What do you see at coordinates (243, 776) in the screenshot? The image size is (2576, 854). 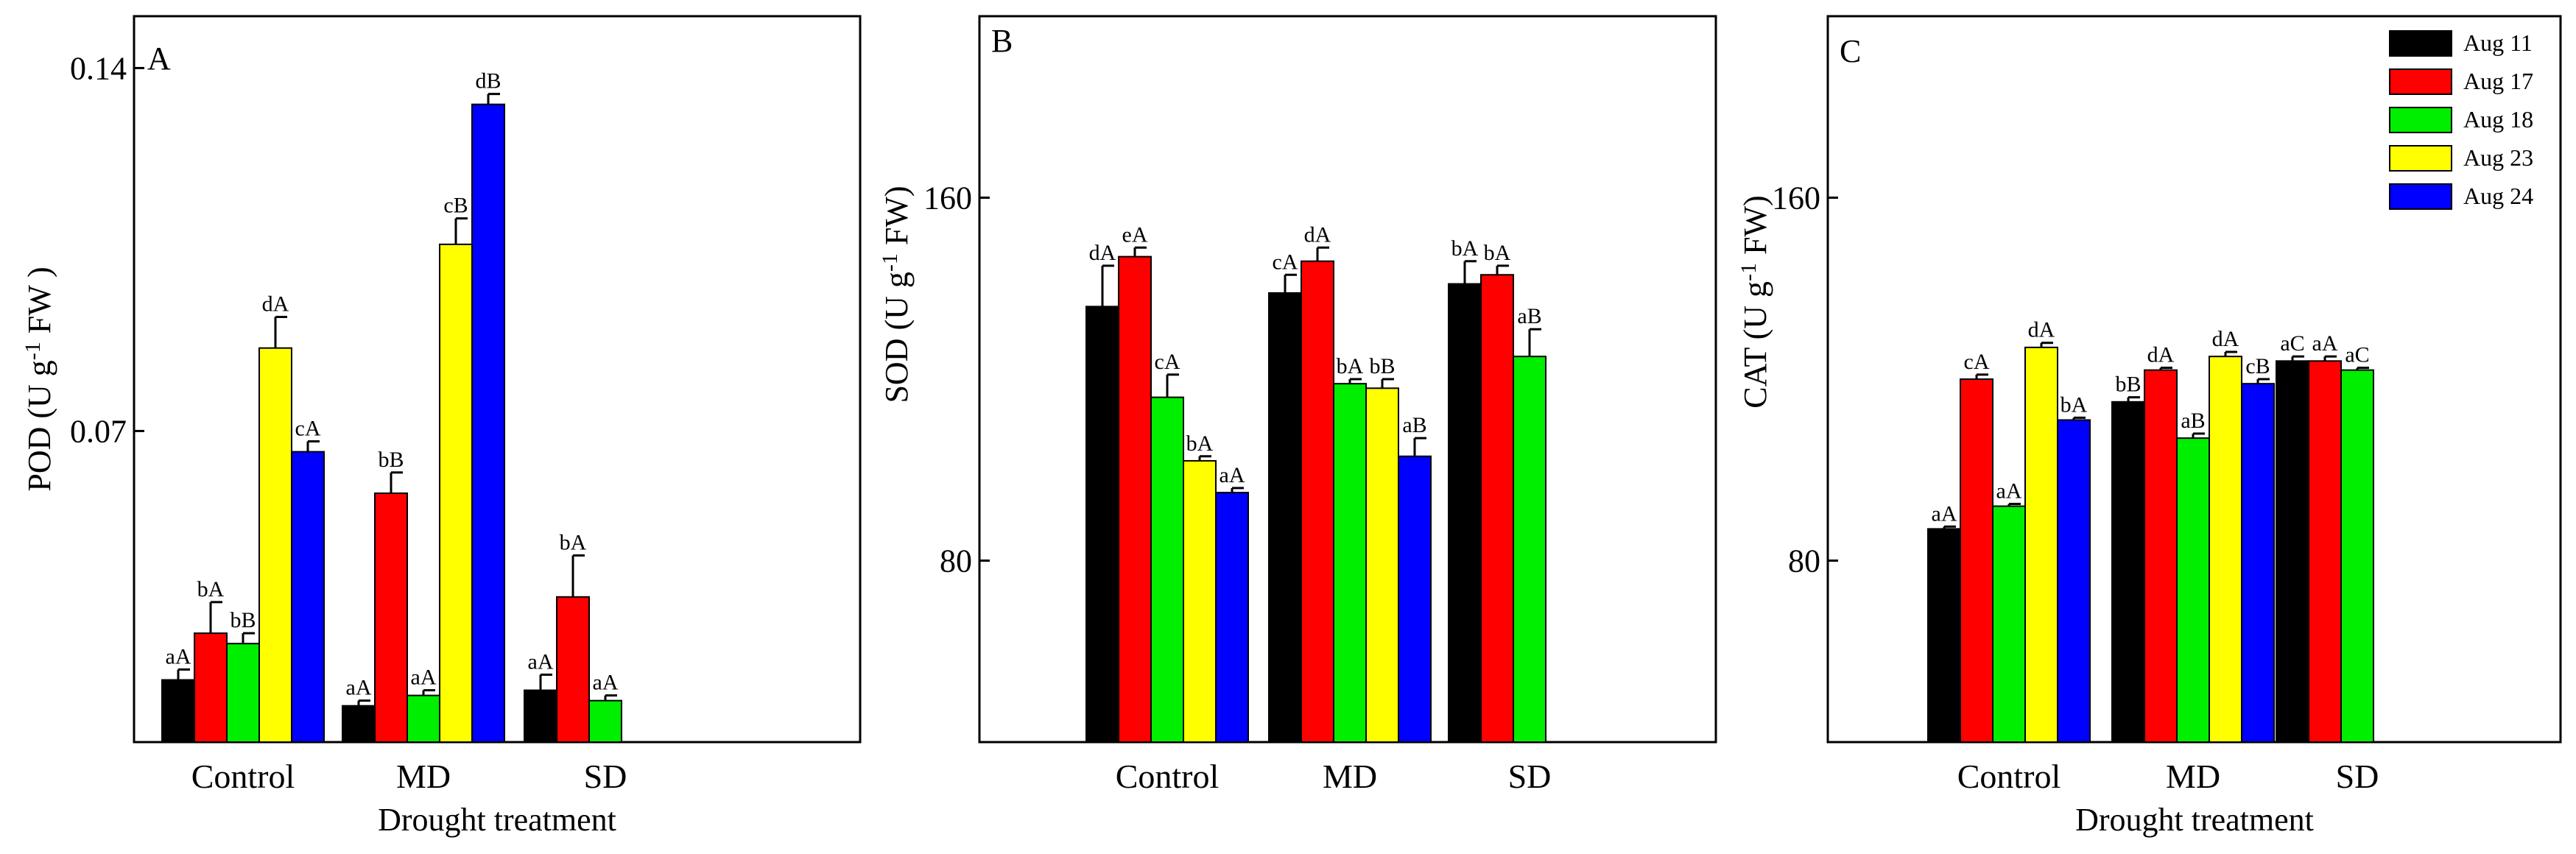 I see `x-tick-label: Control` at bounding box center [243, 776].